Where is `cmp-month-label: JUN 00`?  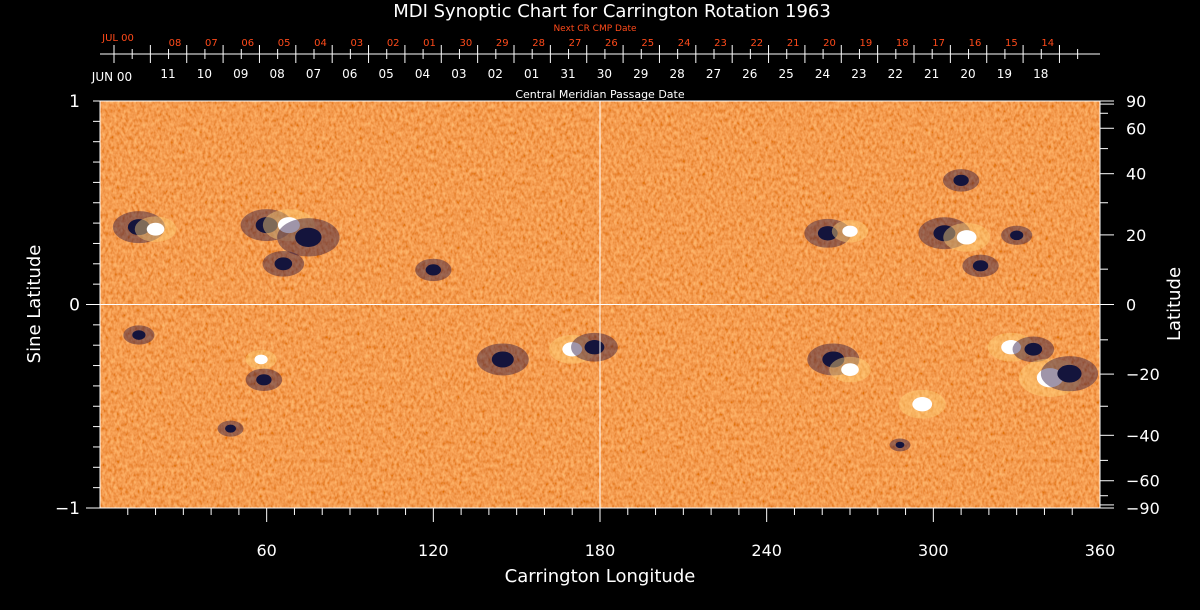 cmp-month-label: JUN 00 is located at coordinates (111, 77).